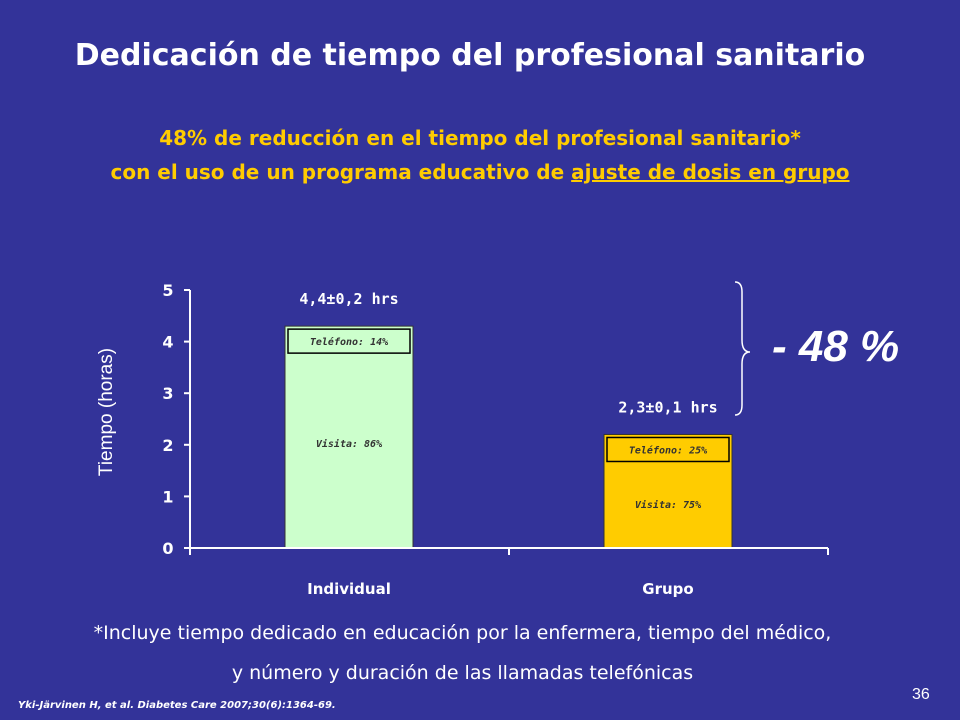  Describe the element at coordinates (167, 393) in the screenshot. I see `y-tick-label: 3` at that location.